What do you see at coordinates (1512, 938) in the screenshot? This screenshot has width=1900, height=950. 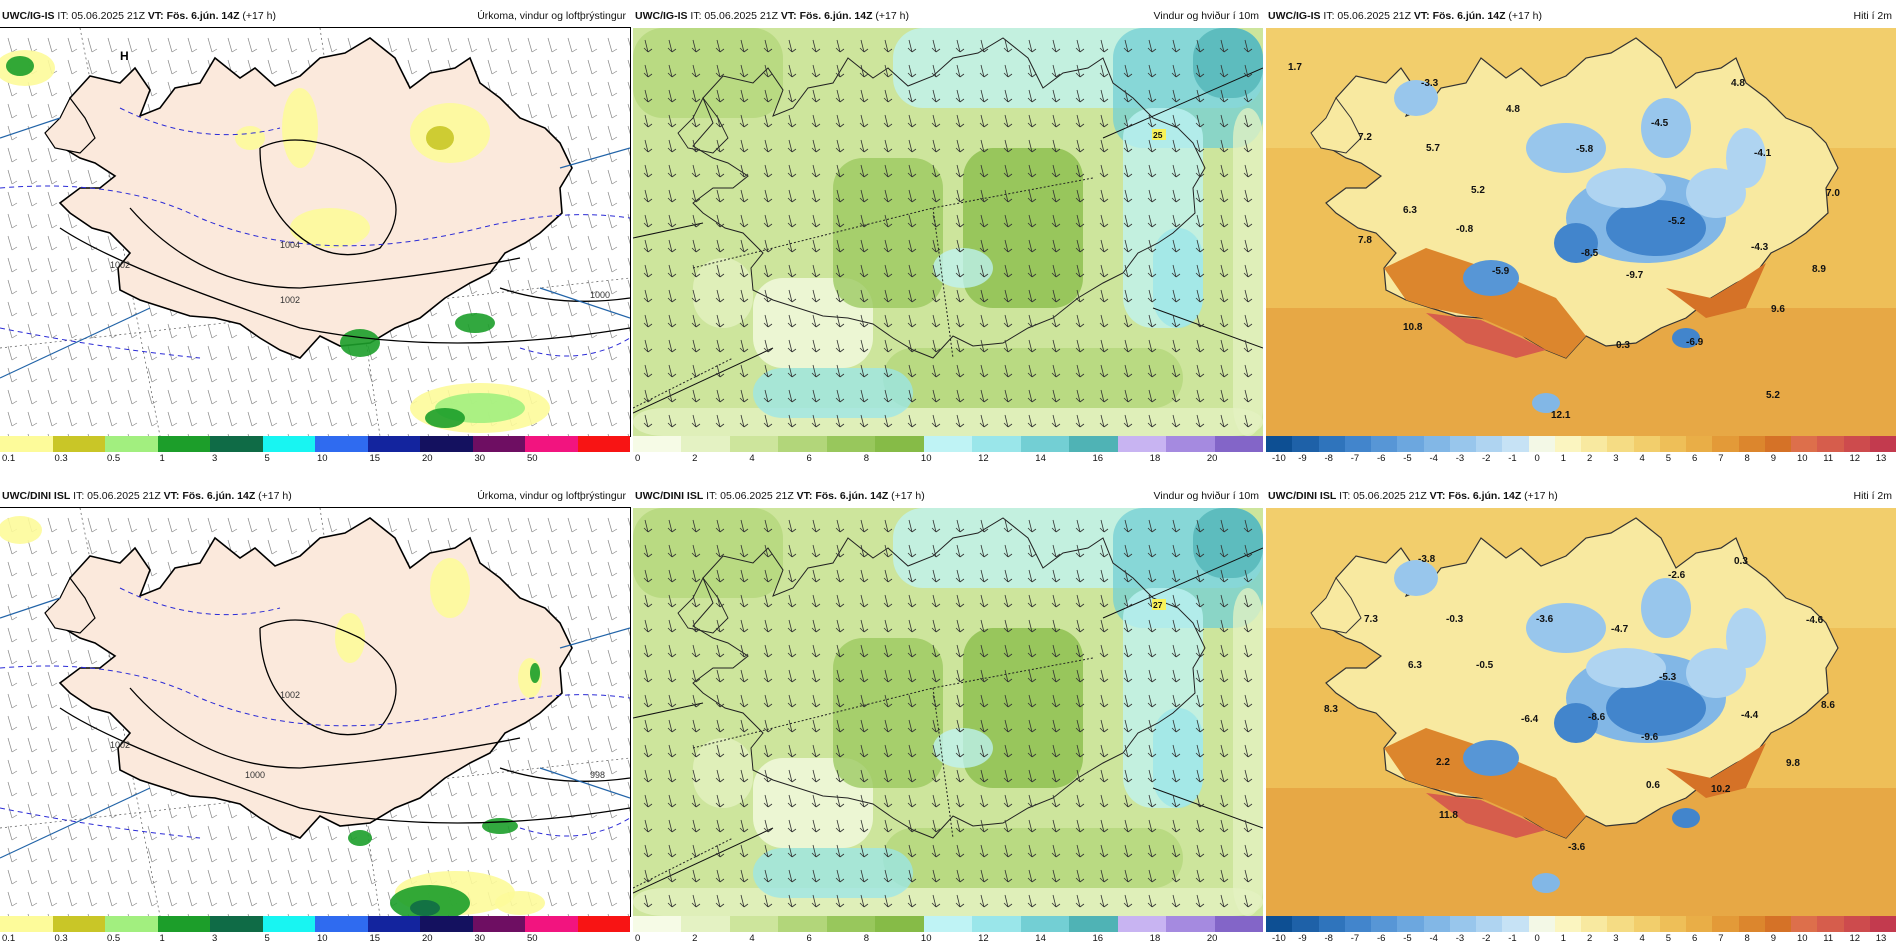 I see `colorbar-tick-label: -1` at bounding box center [1512, 938].